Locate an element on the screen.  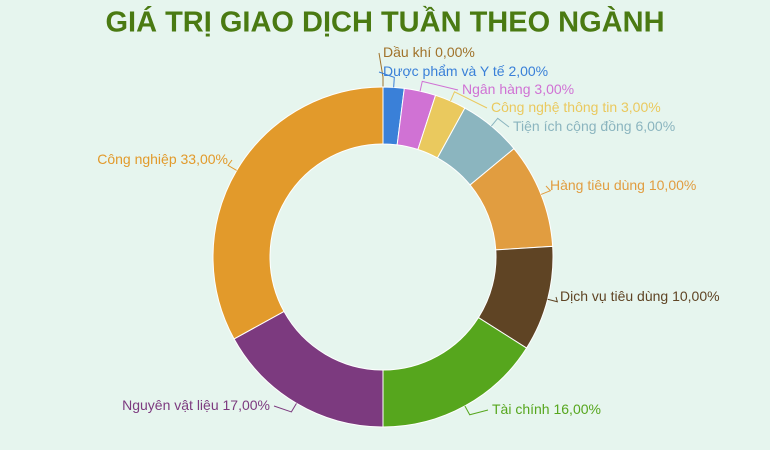
data-label: Ngân hàng 3,00% is located at coordinates (518, 89).